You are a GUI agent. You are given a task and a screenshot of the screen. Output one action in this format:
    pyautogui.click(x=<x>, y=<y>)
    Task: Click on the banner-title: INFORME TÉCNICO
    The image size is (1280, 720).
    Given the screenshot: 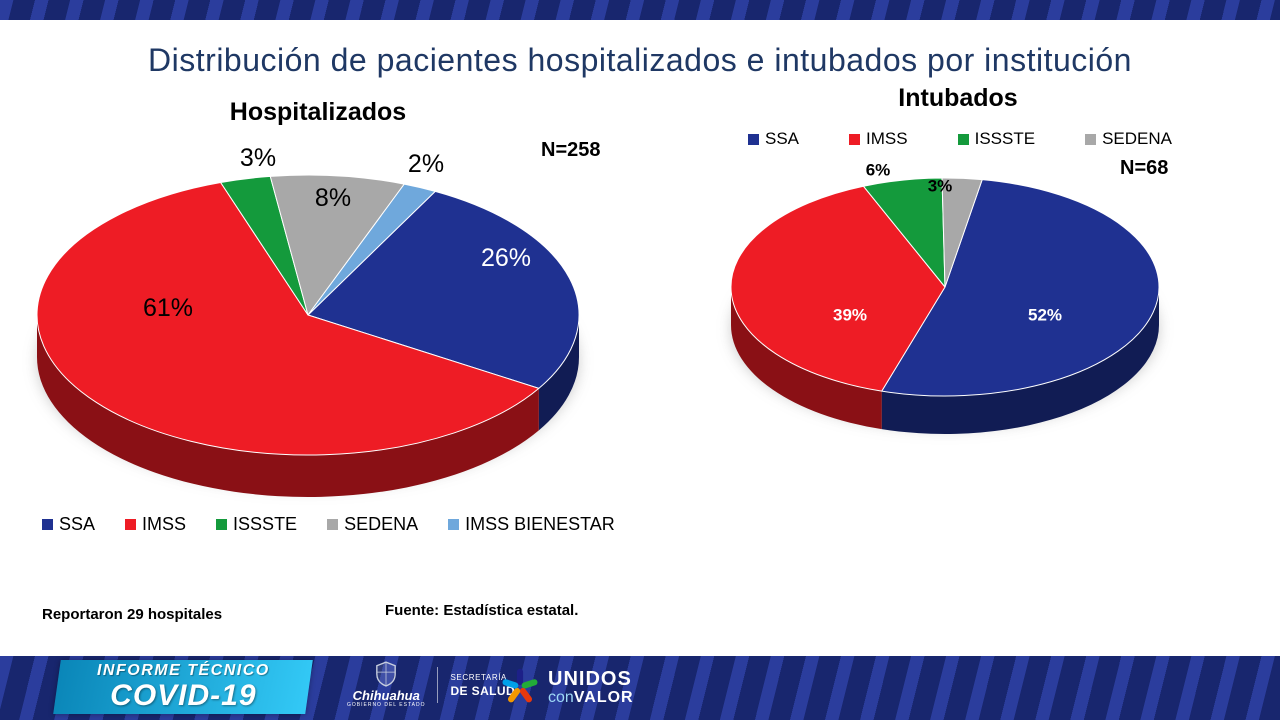 What is the action you would take?
    pyautogui.click(x=183, y=670)
    